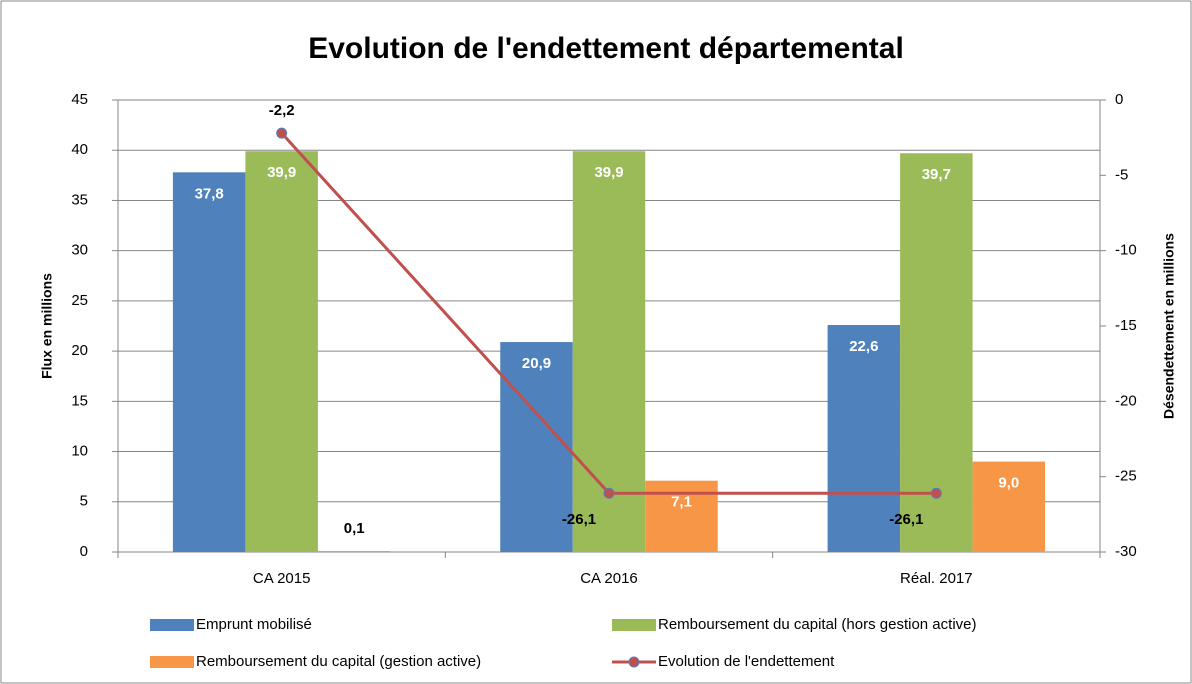 This screenshot has width=1192, height=684. Describe the element at coordinates (1119, 99) in the screenshot. I see `y2-tick-label: 0` at that location.